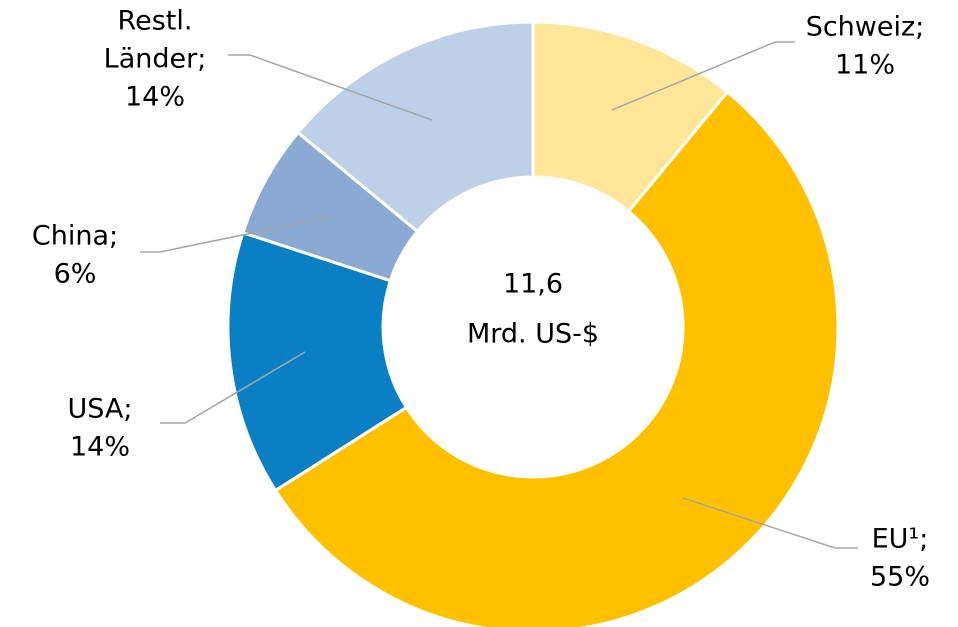 The height and width of the screenshot is (627, 958). What do you see at coordinates (533, 284) in the screenshot?
I see `center-text: 11,6` at bounding box center [533, 284].